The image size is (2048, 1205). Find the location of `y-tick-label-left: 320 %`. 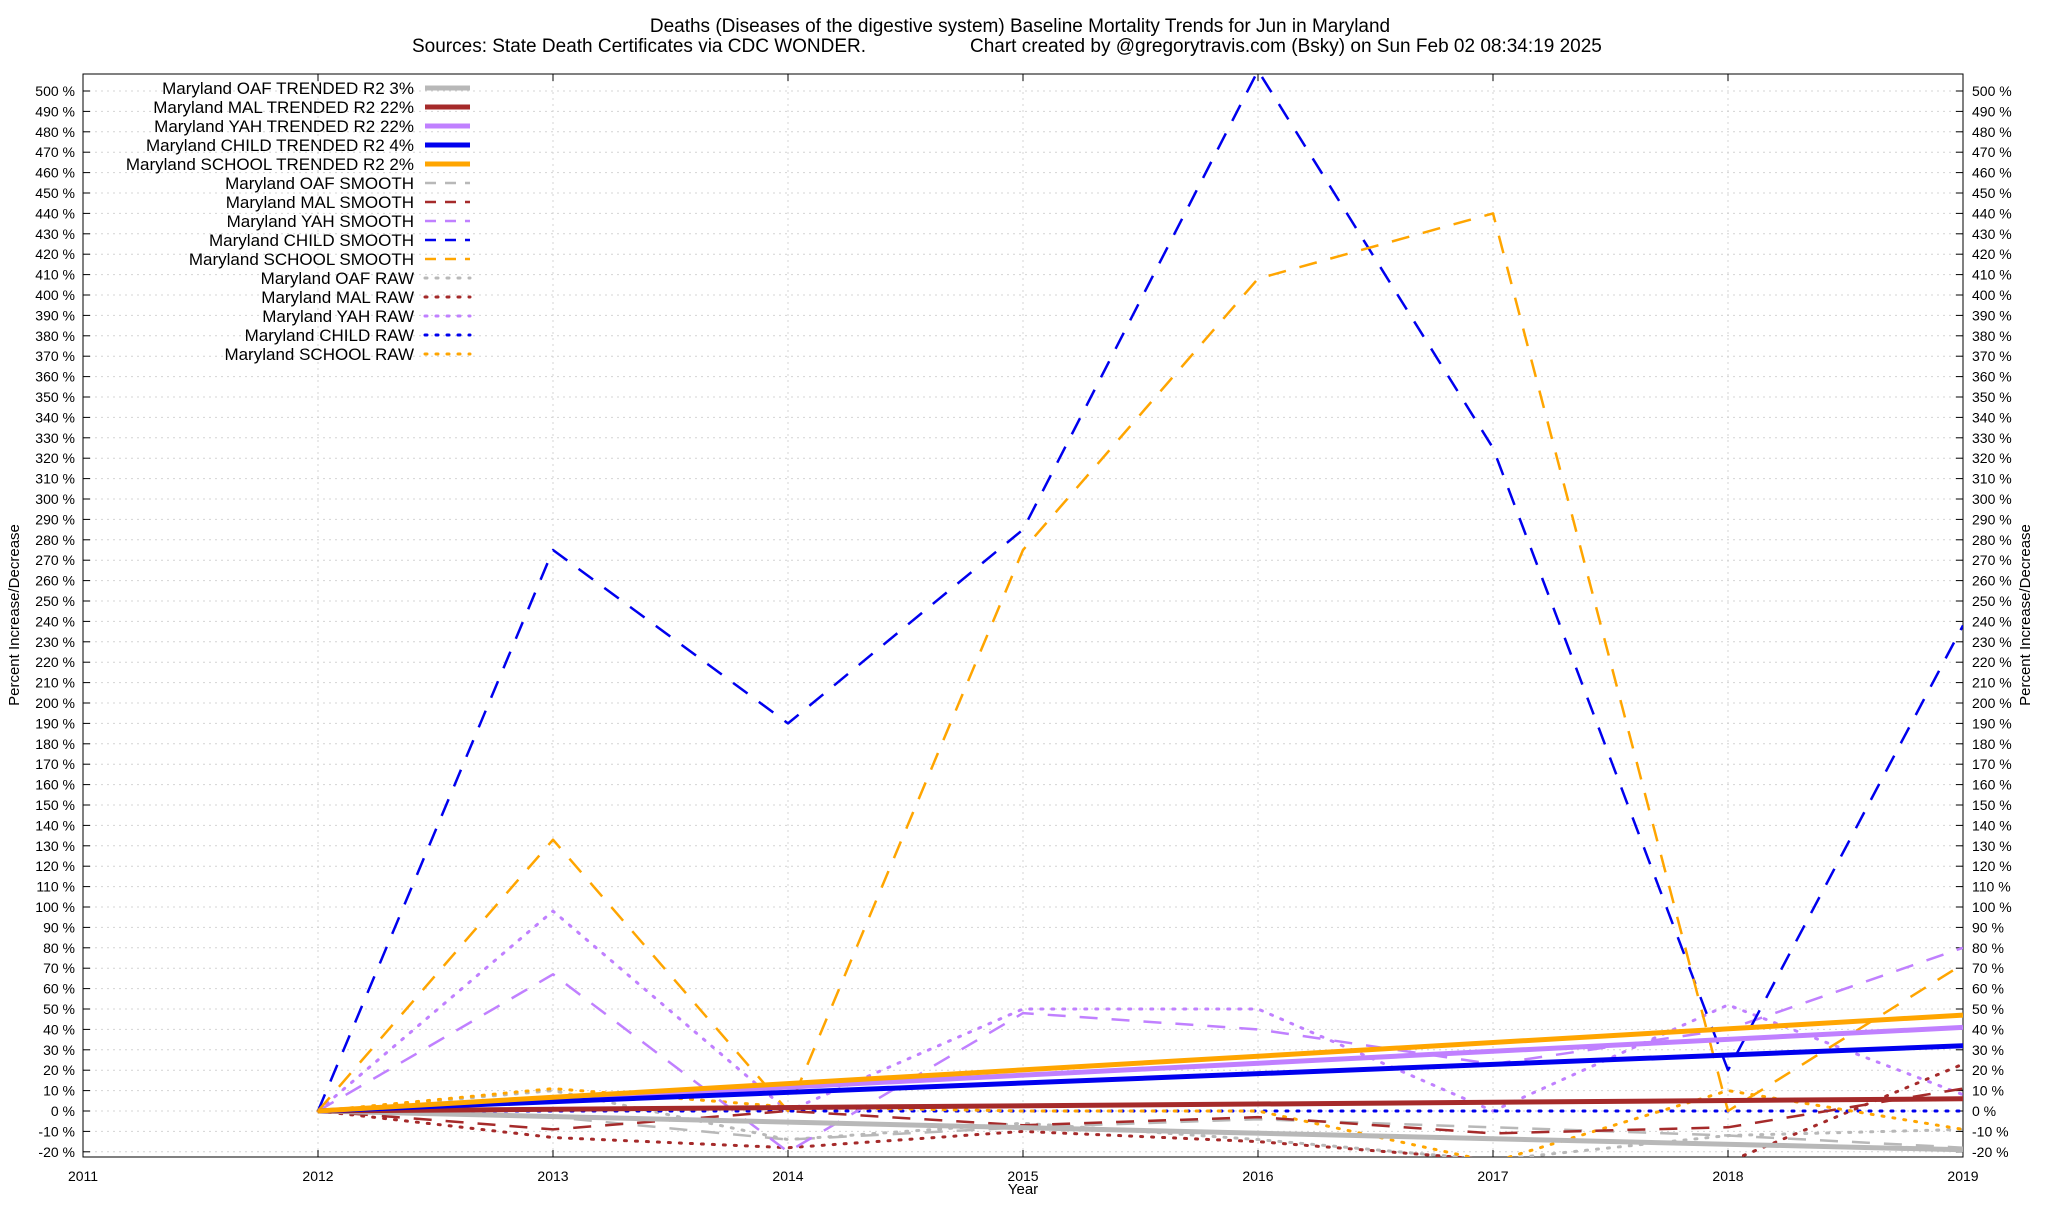

y-tick-label-left: 320 % is located at coordinates (55, 458).